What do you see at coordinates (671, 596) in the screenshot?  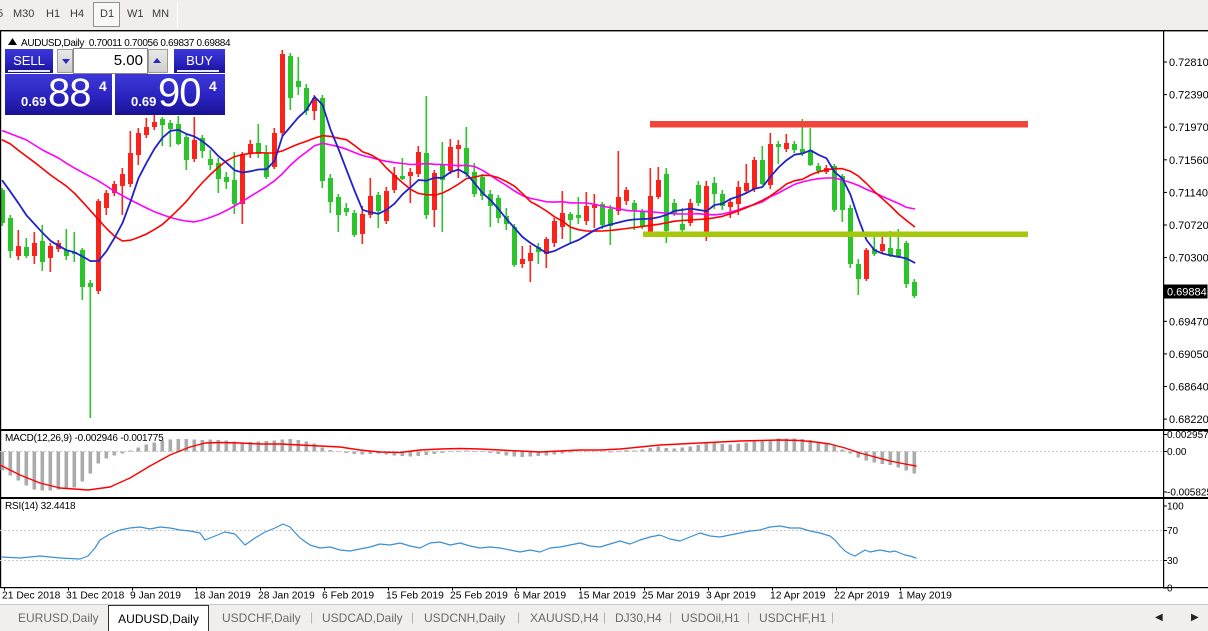 I see `svg-text: 25 Mar 2019` at bounding box center [671, 596].